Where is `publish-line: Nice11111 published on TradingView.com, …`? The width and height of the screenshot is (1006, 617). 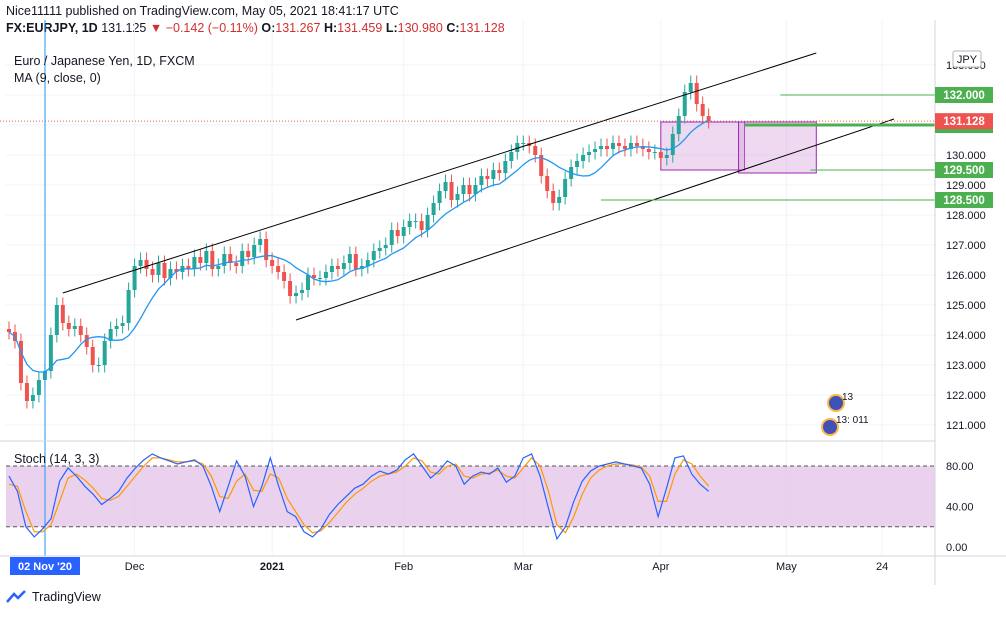
publish-line: Nice11111 published on TradingView.com, … is located at coordinates (202, 11).